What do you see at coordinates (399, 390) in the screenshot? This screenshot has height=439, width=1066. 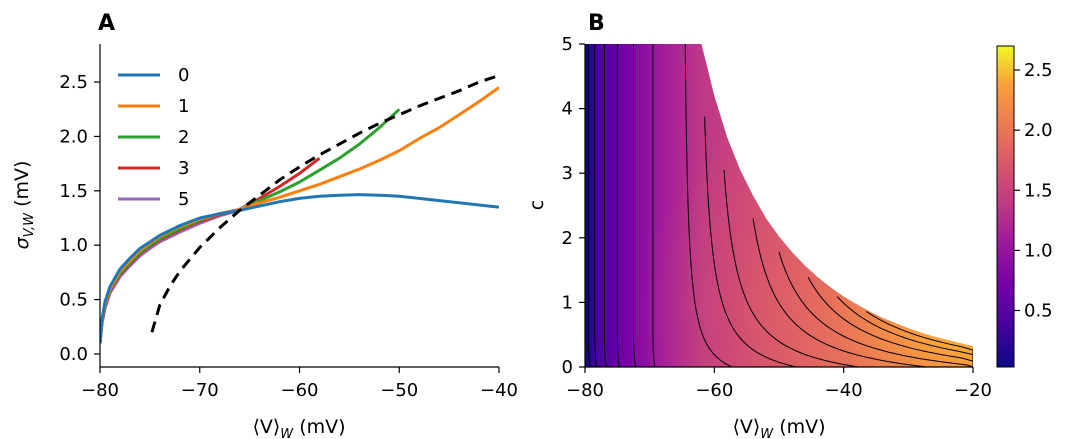 I see `x-tick-label: −50` at bounding box center [399, 390].